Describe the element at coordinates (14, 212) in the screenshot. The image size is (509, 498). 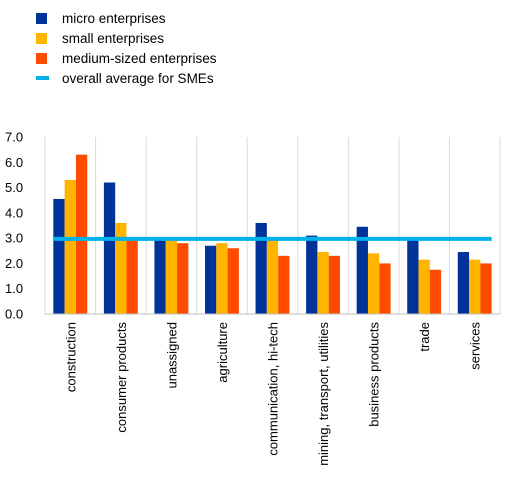
I see `y-tick-label: 4.0` at that location.